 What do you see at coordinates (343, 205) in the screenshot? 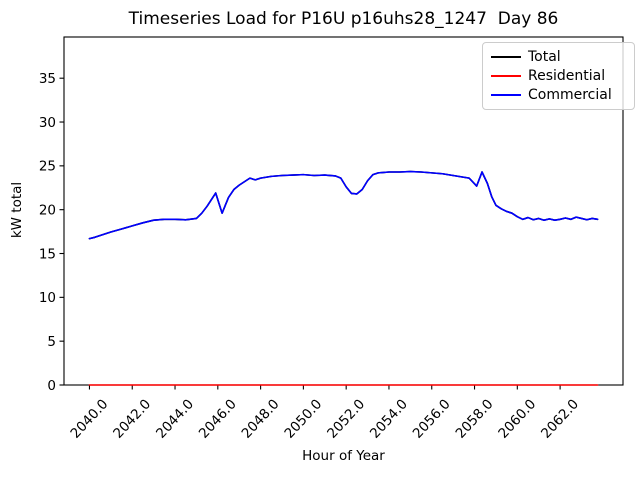
I see `series-line-commercial` at bounding box center [343, 205].